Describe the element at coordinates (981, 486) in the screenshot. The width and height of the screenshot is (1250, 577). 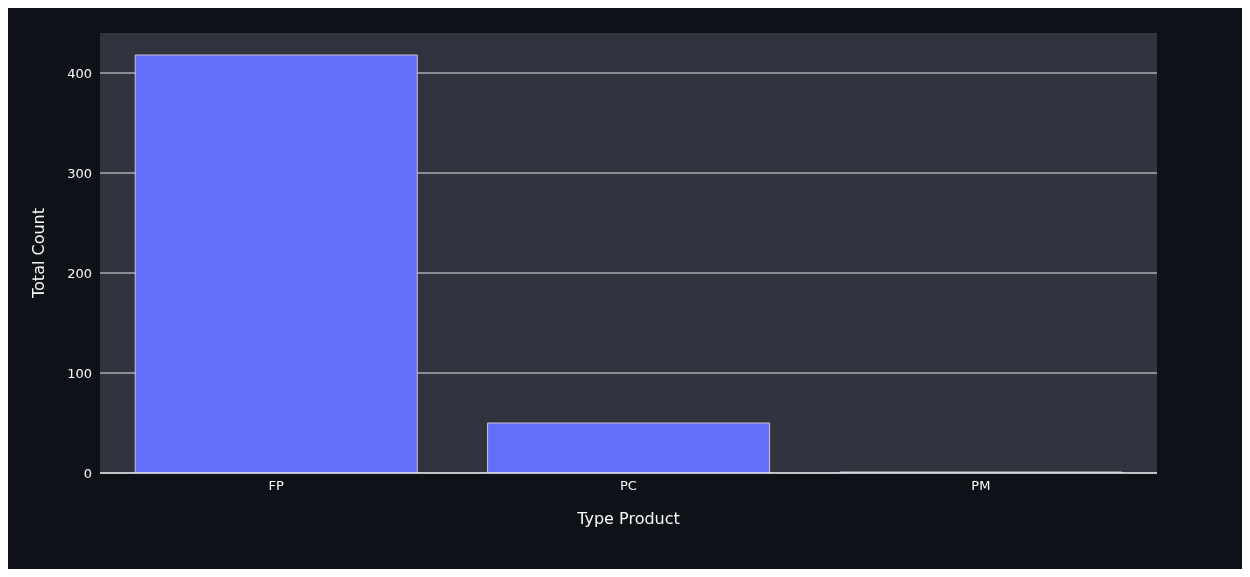
I see `x-tick-label: PM` at that location.